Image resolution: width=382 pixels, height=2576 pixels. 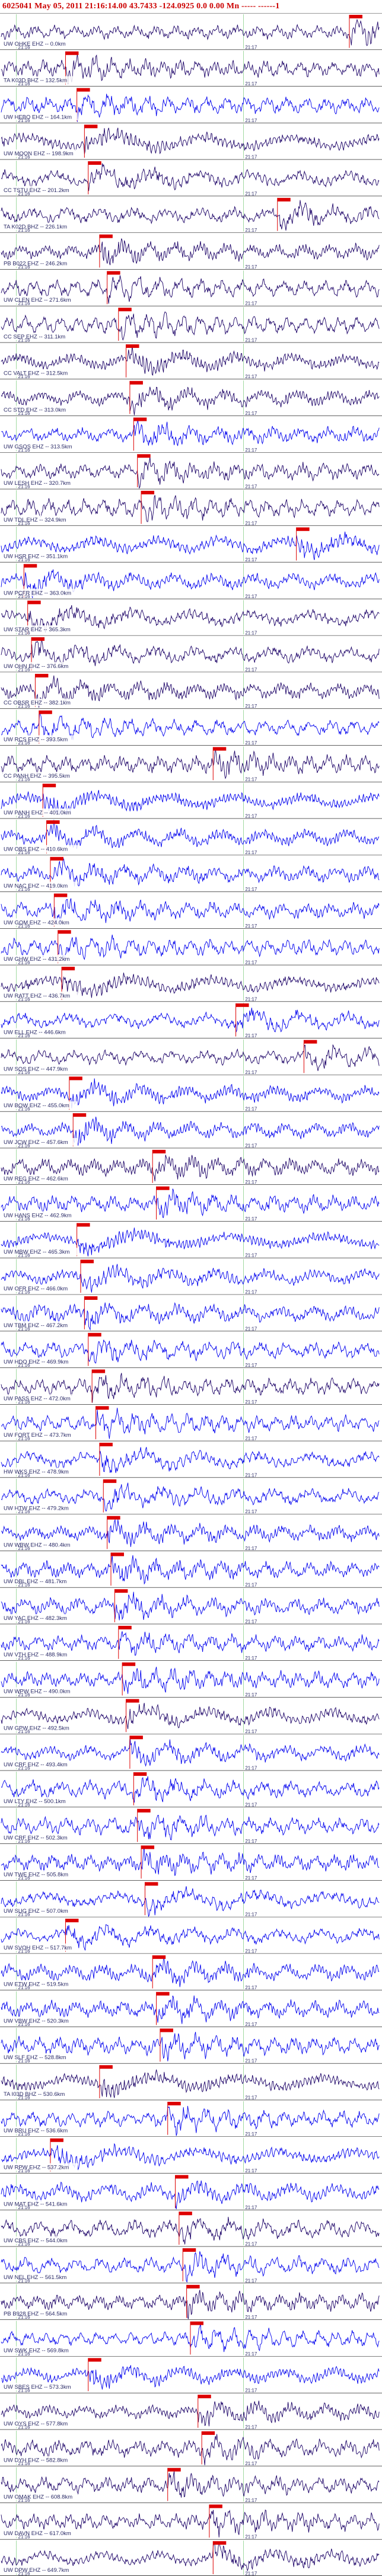 I want to click on station-label: UW CLEN EHZ -- 271.6km, so click(x=37, y=300).